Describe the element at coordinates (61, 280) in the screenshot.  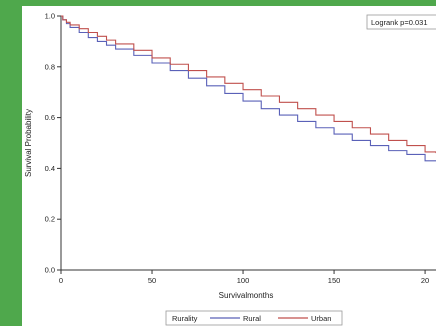
I see `x-tick-label: 0` at that location.